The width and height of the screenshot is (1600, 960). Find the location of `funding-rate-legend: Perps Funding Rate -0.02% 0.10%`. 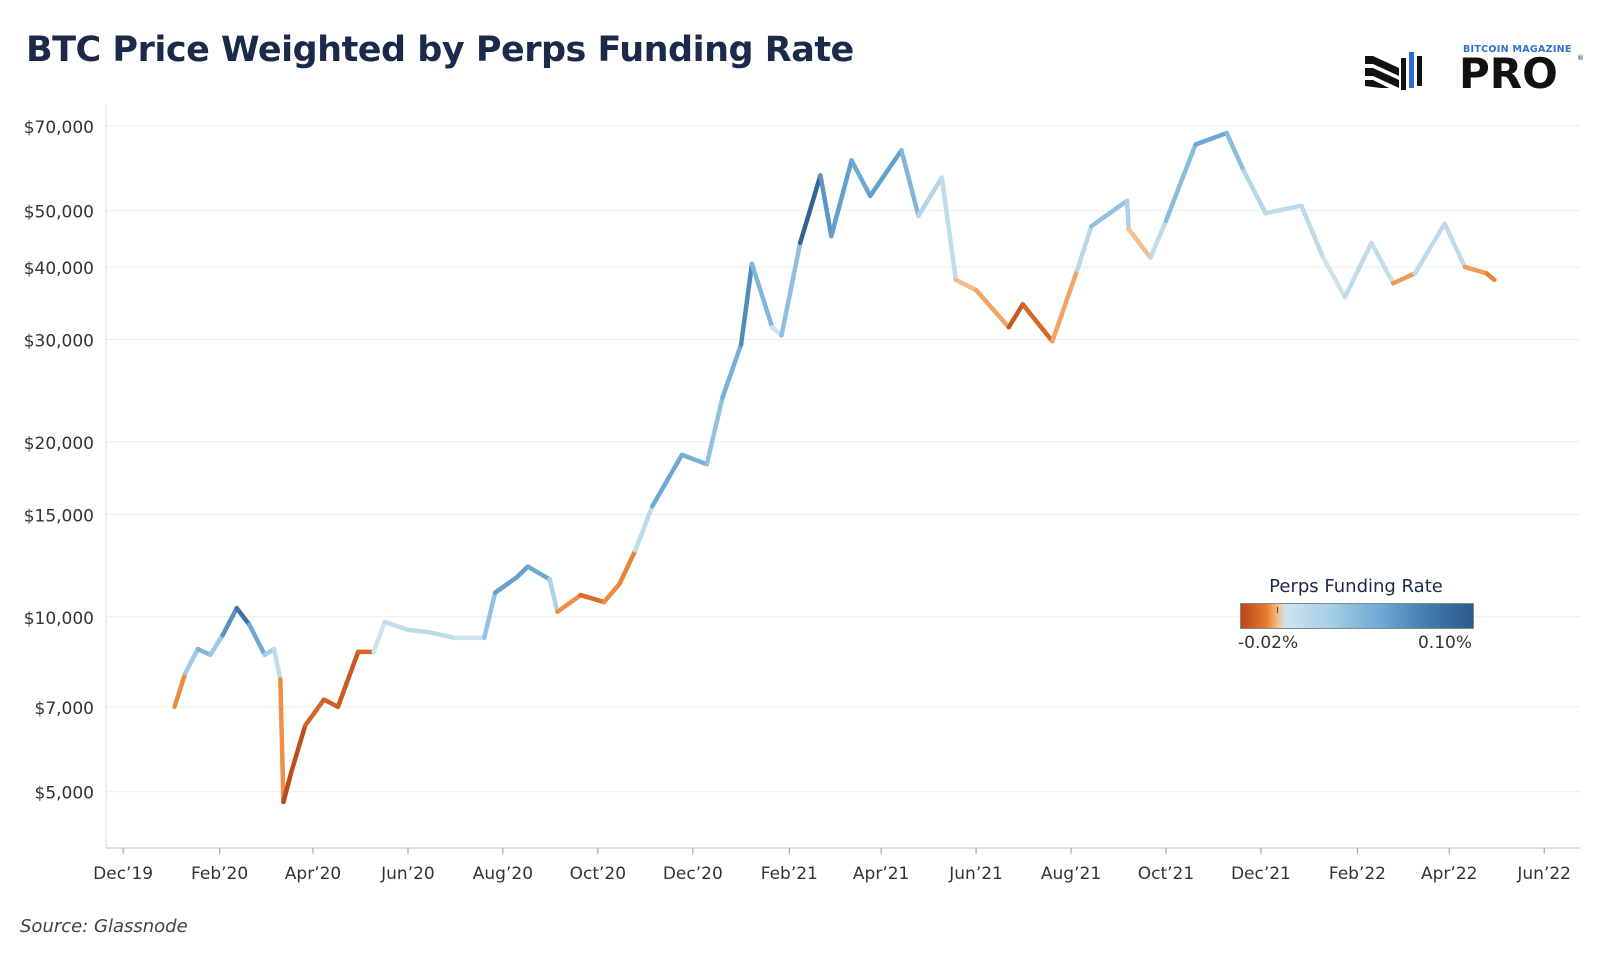

funding-rate-legend: Perps Funding Rate -0.02% 0.10% is located at coordinates (1356, 615).